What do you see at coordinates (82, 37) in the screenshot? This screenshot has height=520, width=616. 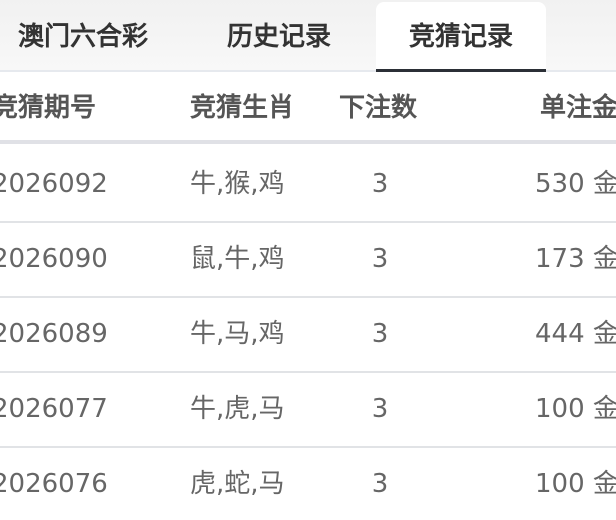 I see `tab-macau-lottery: 澳门六合彩` at bounding box center [82, 37].